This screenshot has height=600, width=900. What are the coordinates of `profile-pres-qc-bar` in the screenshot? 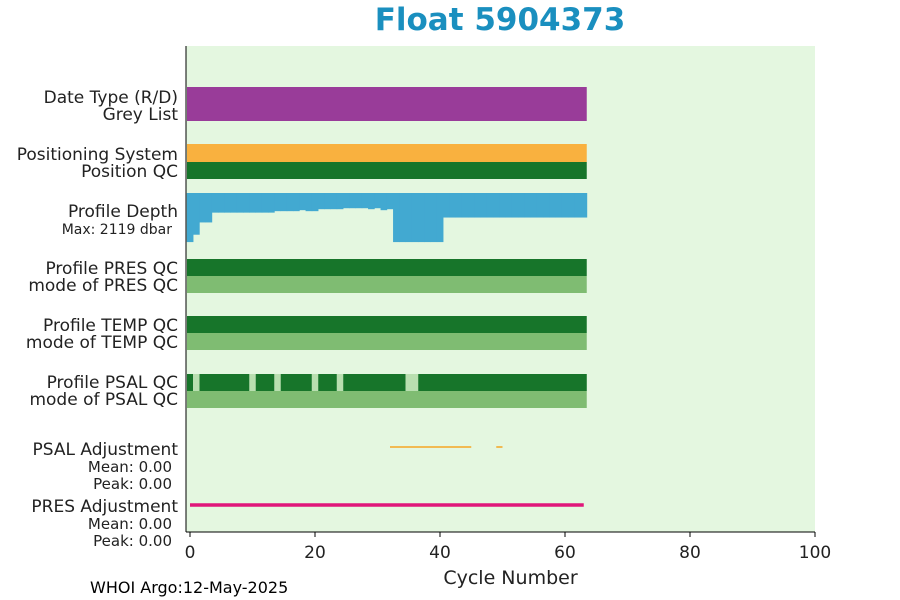 It's located at (387, 267).